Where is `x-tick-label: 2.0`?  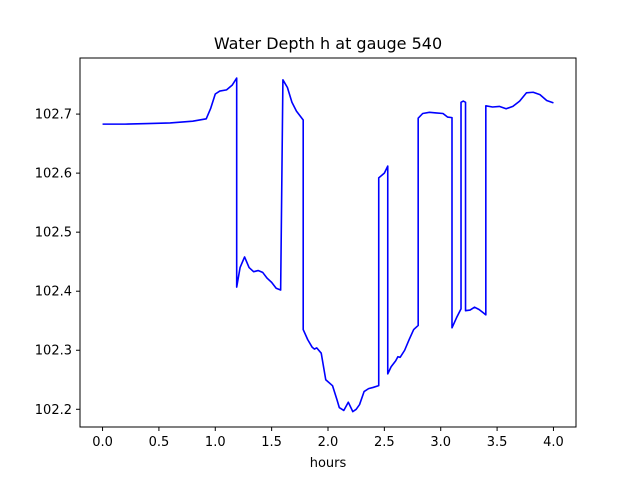 x-tick-label: 2.0 is located at coordinates (328, 442).